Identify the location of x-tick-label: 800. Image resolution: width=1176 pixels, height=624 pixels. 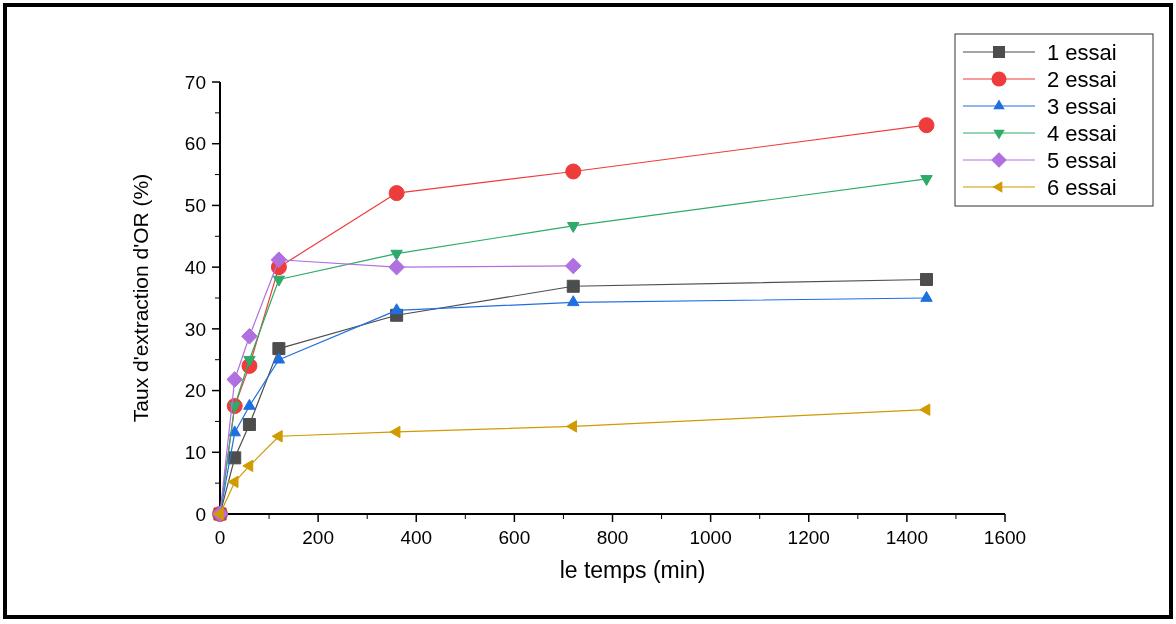
(612, 537).